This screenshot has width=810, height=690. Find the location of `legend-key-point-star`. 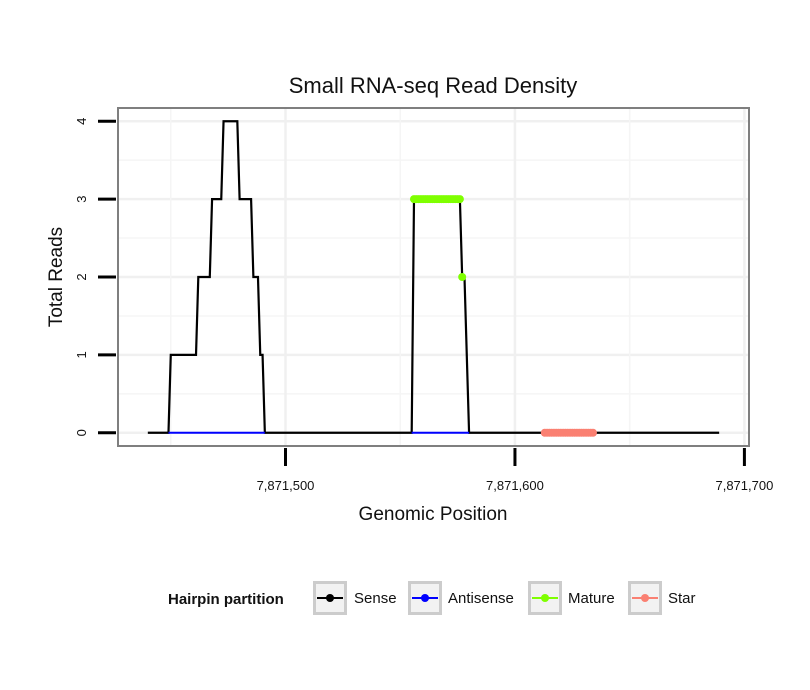

legend-key-point-star is located at coordinates (645, 598).